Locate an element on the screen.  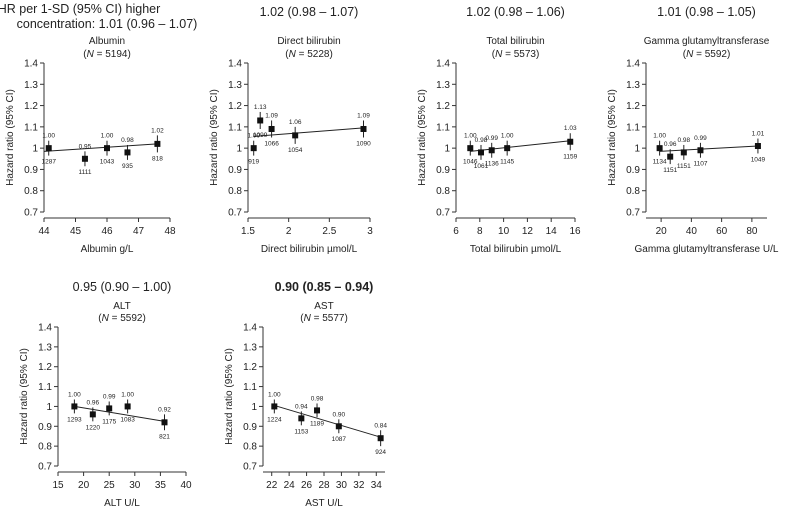
x-tick-label: 2 is located at coordinates (289, 231).